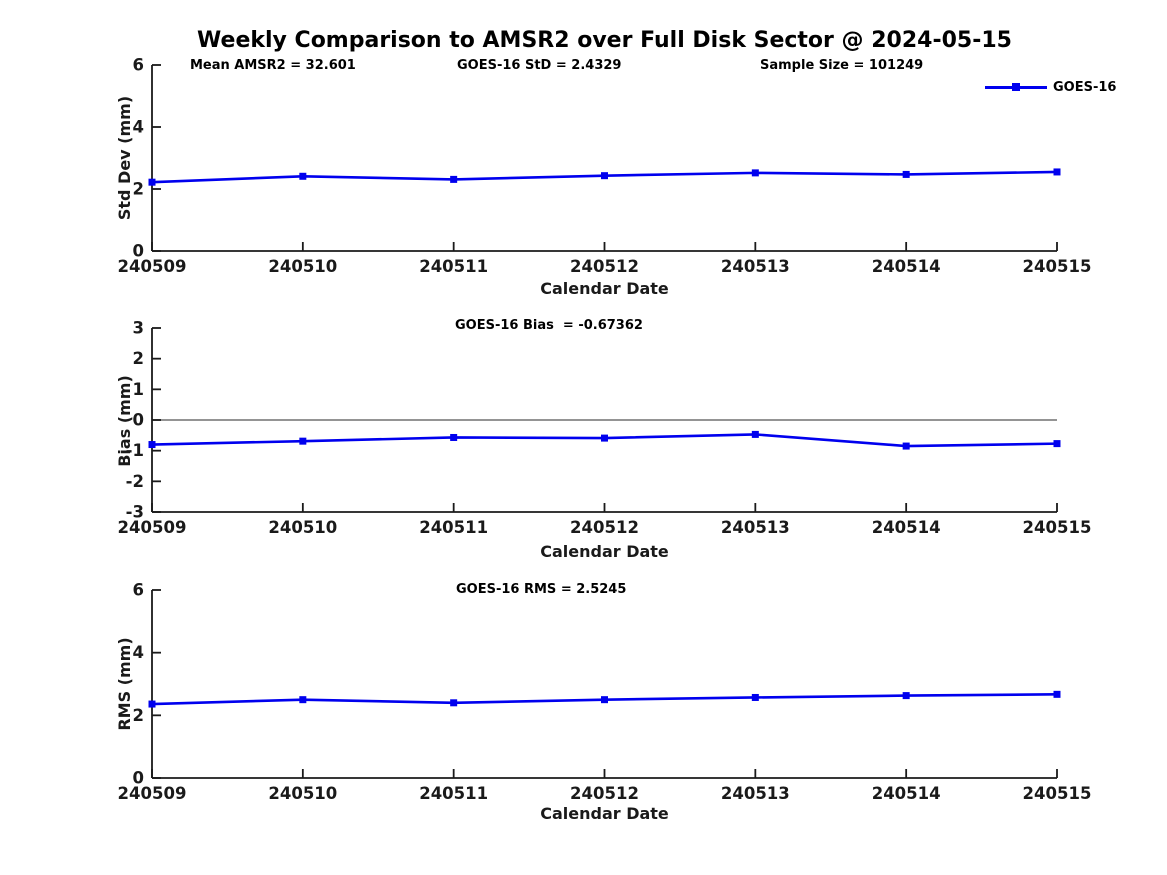 The image size is (1167, 875). I want to click on y-tick-label: -1, so click(135, 450).